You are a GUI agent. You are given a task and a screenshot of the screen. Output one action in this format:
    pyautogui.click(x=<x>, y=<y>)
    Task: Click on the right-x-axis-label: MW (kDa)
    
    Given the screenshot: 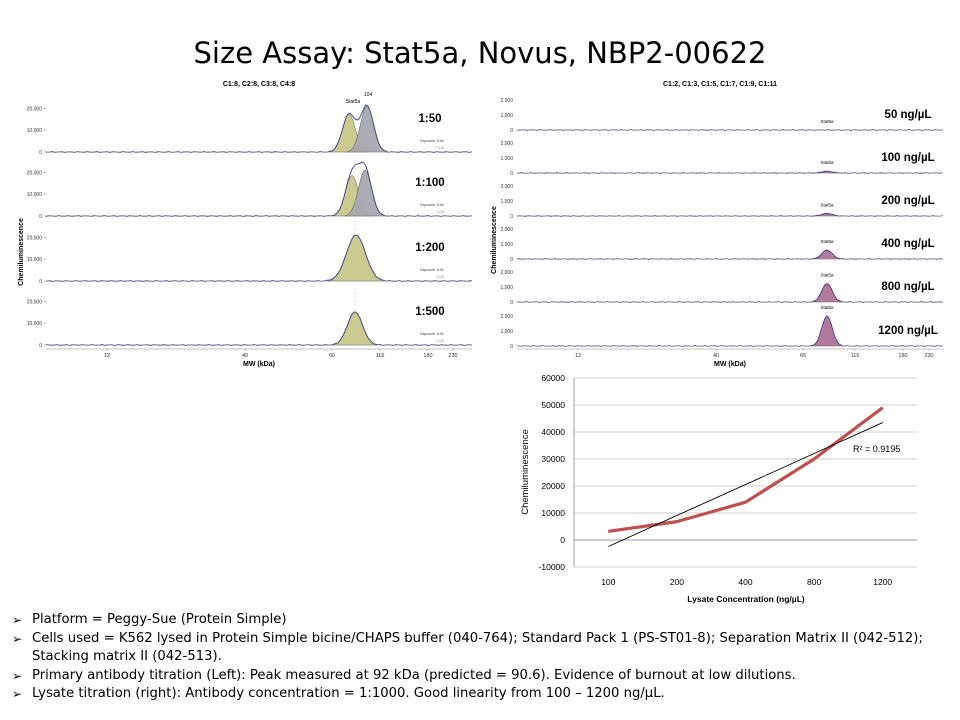 What is the action you would take?
    pyautogui.click(x=730, y=364)
    